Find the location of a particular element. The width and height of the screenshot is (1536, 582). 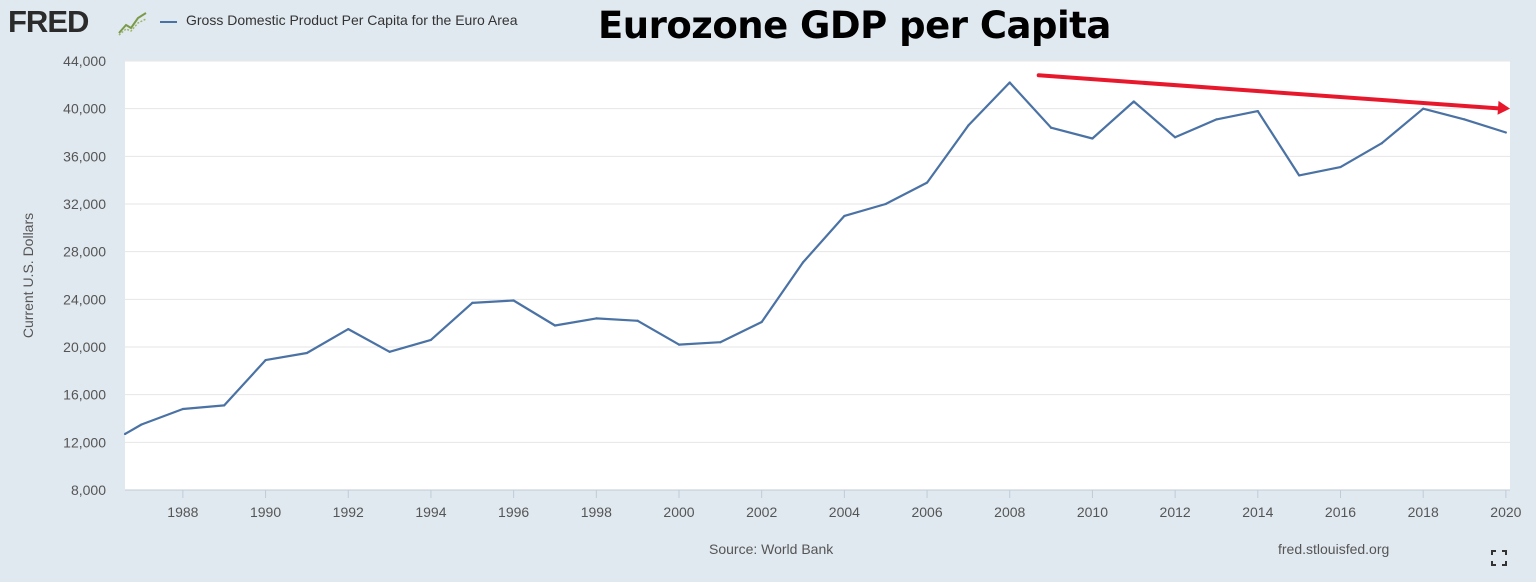

trend-arrow-head is located at coordinates (1503, 107).